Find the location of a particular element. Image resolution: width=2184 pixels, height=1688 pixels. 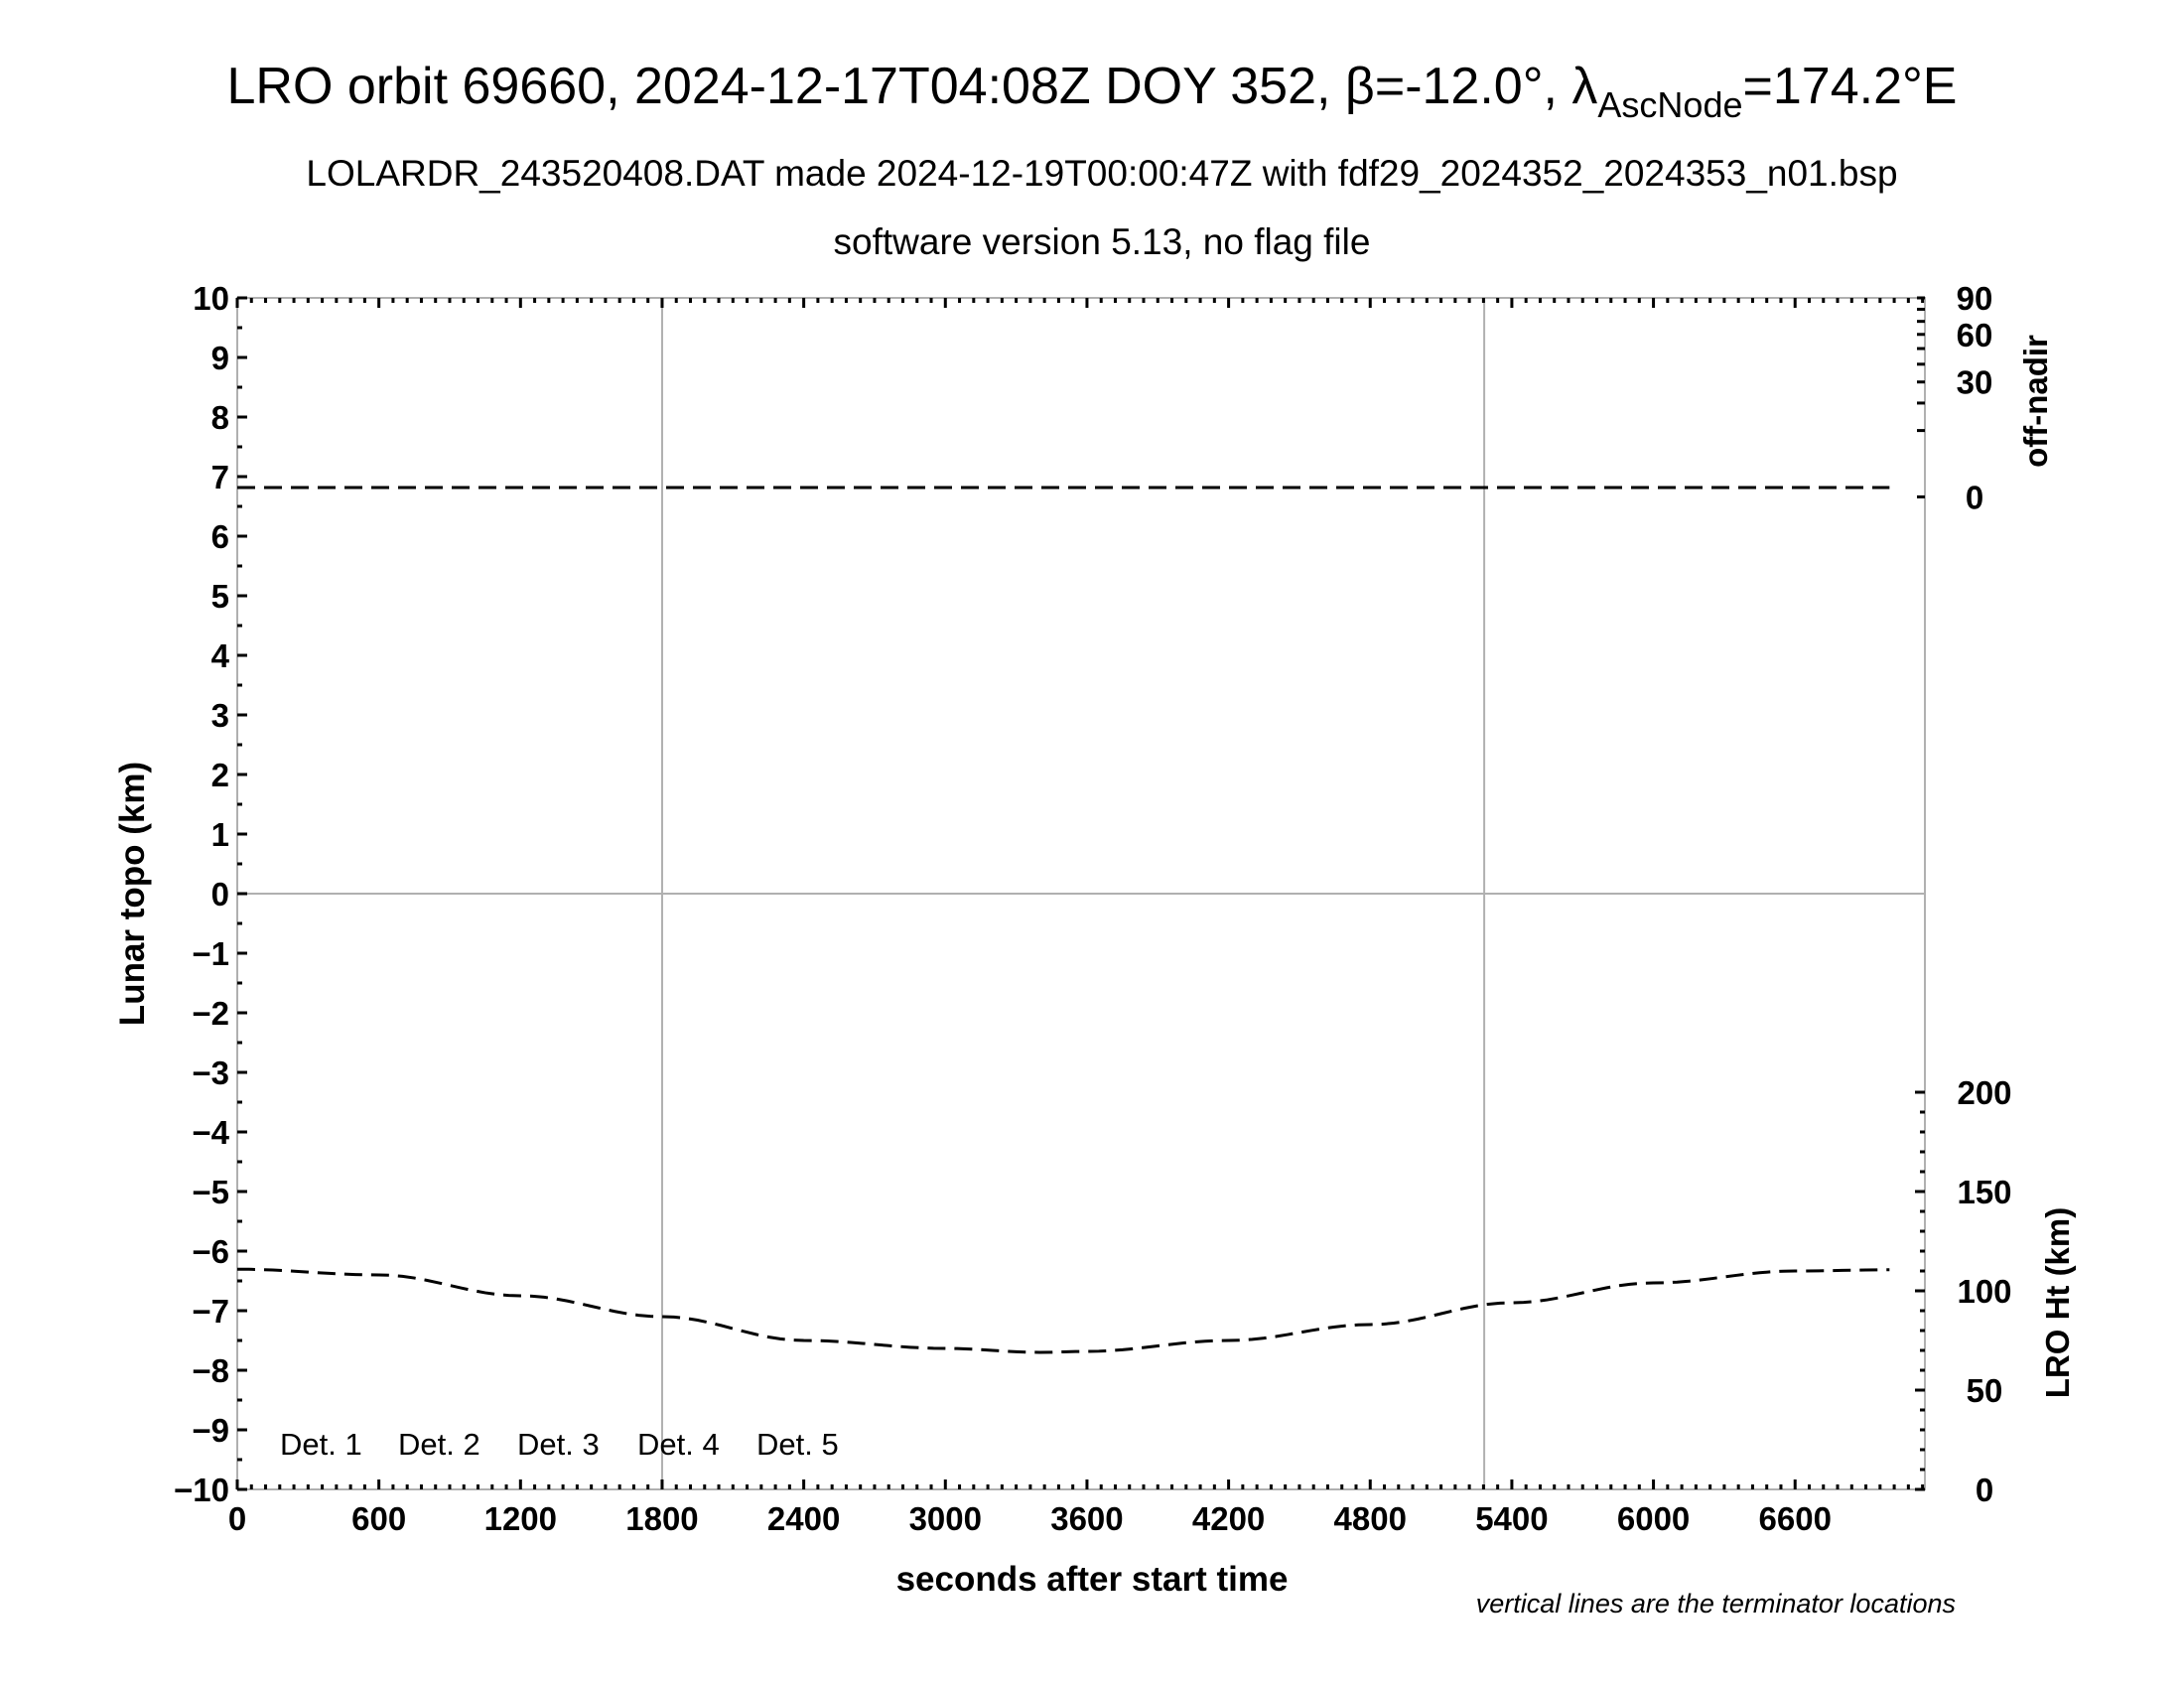

y-tick-label: −8 is located at coordinates (210, 1370).